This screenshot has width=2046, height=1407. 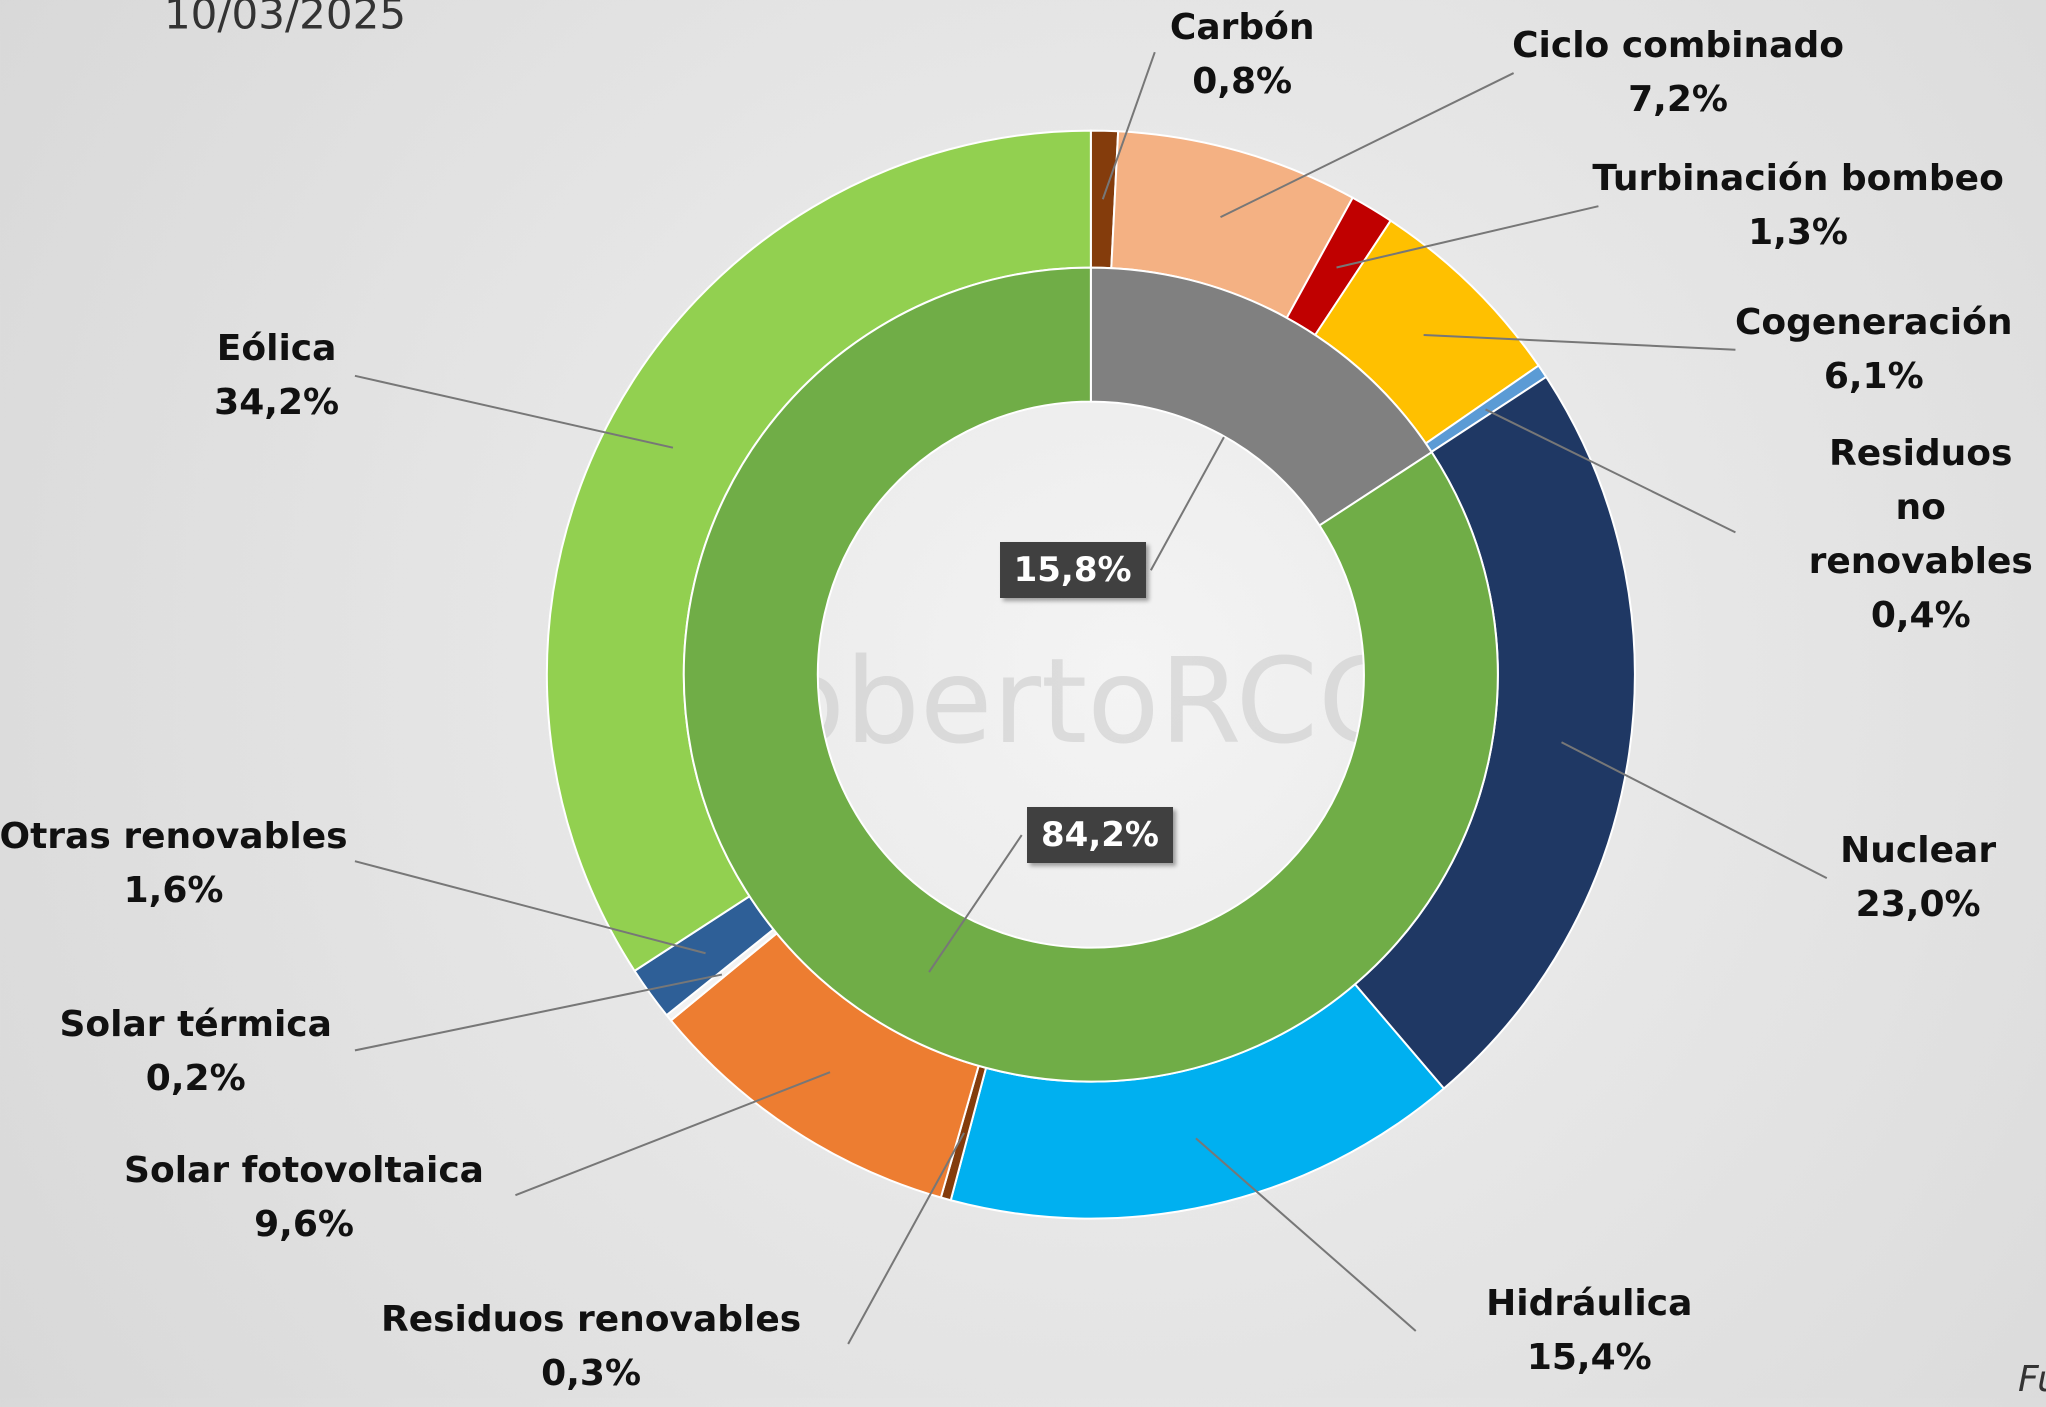 What do you see at coordinates (1678, 100) in the screenshot?
I see `value-label: 7,2%` at bounding box center [1678, 100].